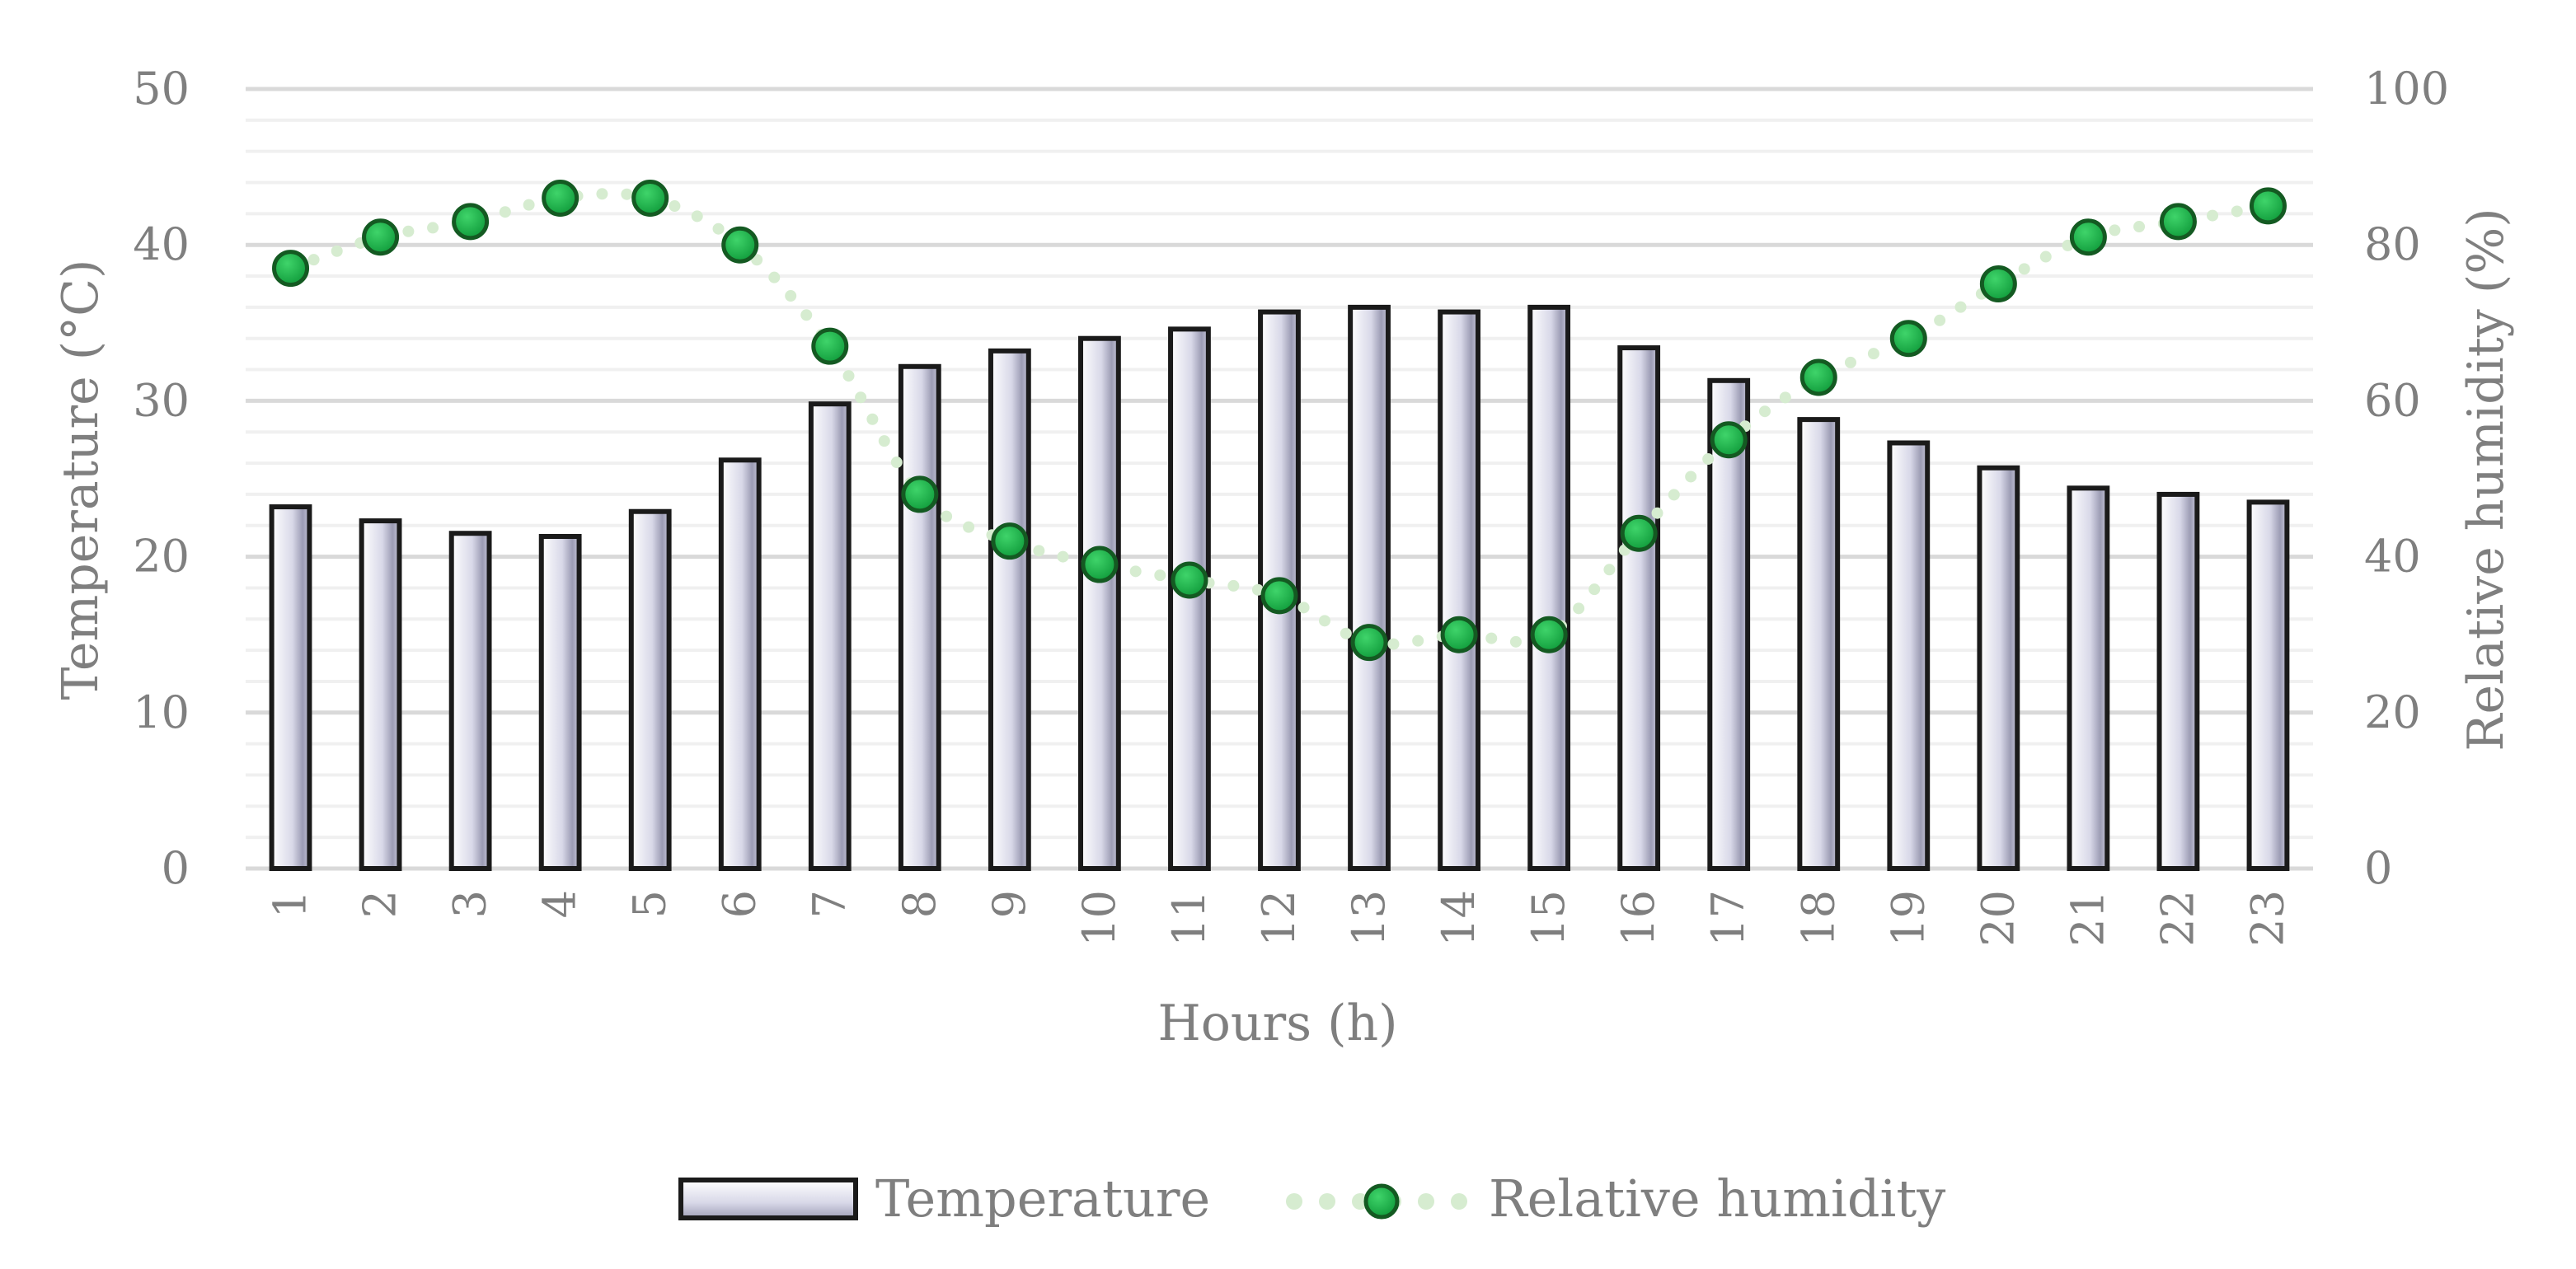 This screenshot has height=1269, width=2576. I want to click on x-tick-label: 19, so click(1908, 918).